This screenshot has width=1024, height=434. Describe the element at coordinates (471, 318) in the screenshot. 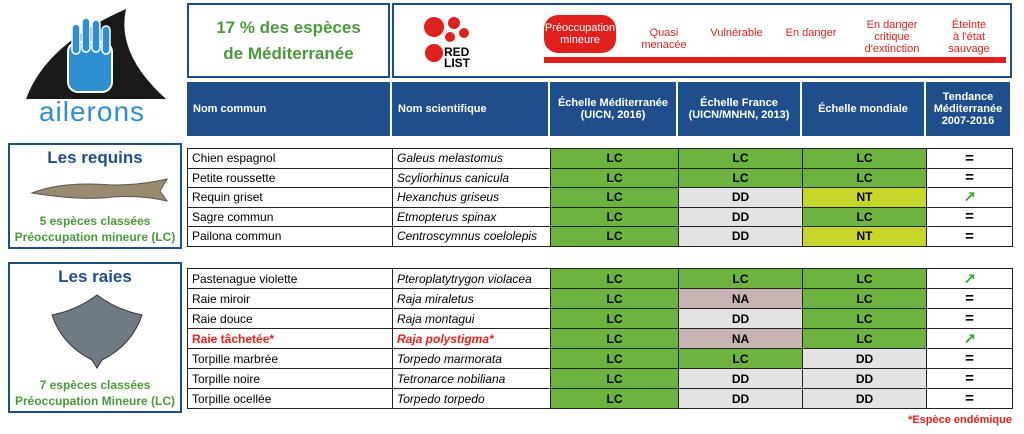

I see `name-cell: Raja montagui` at that location.